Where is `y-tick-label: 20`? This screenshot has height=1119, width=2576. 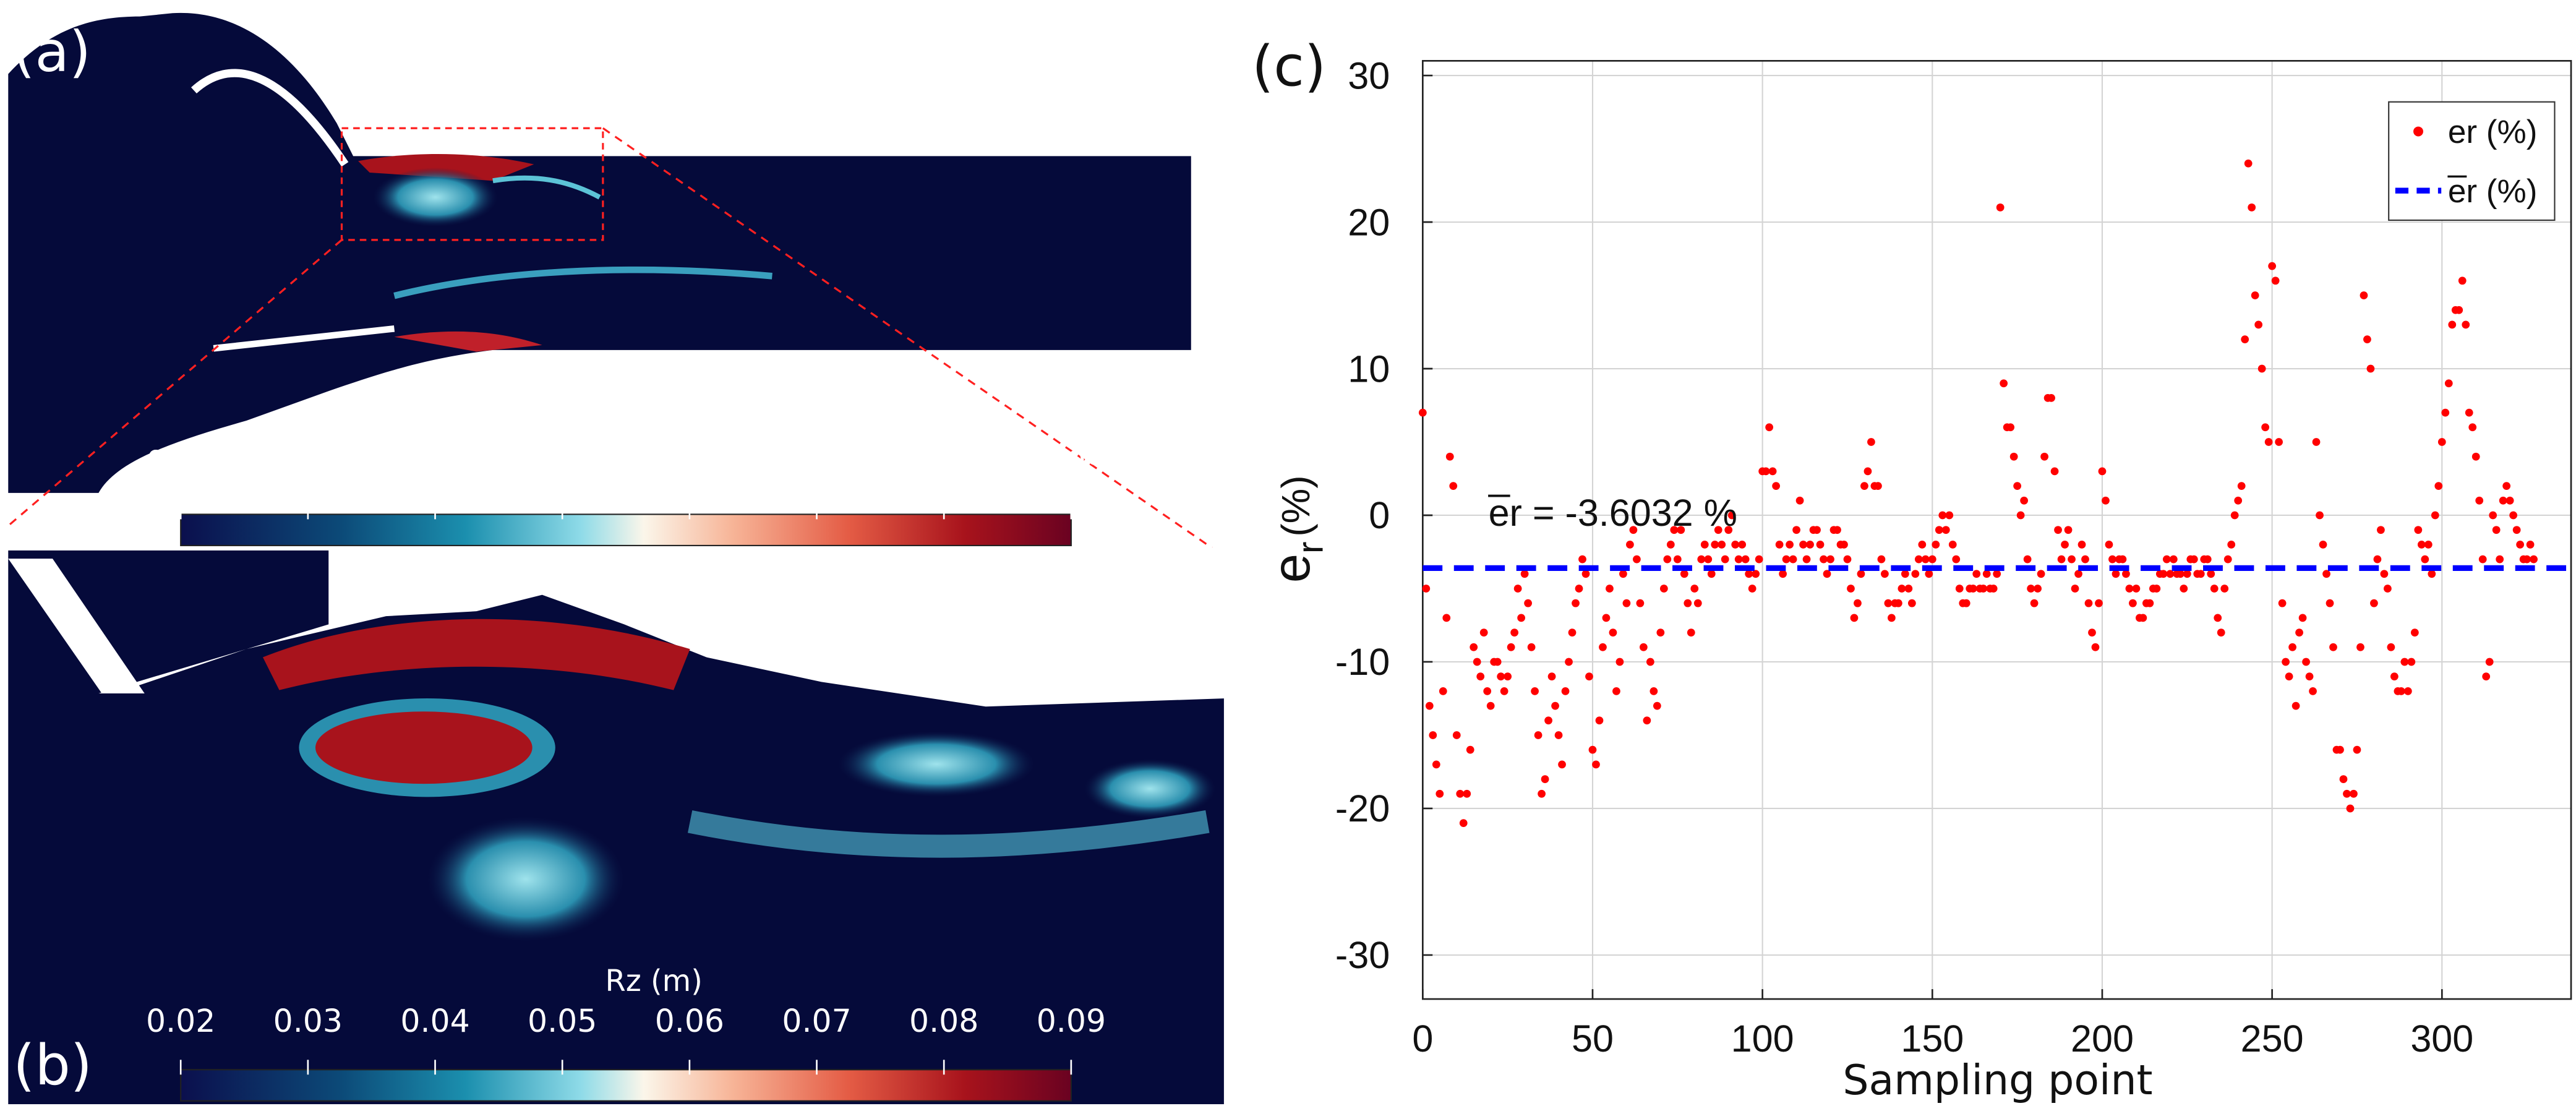
y-tick-label: 20 is located at coordinates (1369, 222).